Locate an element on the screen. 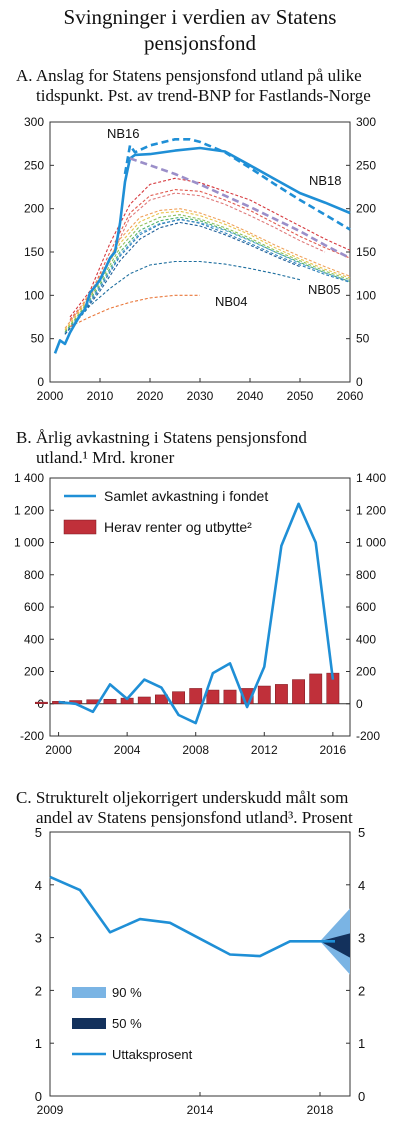  legend-label-90: 90 % is located at coordinates (127, 992).